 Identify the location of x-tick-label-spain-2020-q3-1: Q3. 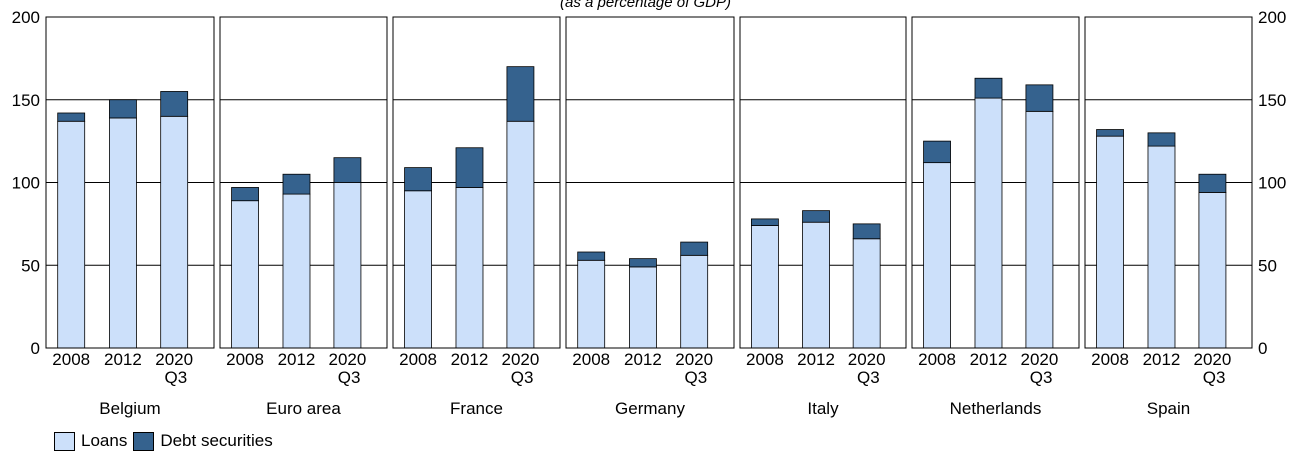
(1214, 377).